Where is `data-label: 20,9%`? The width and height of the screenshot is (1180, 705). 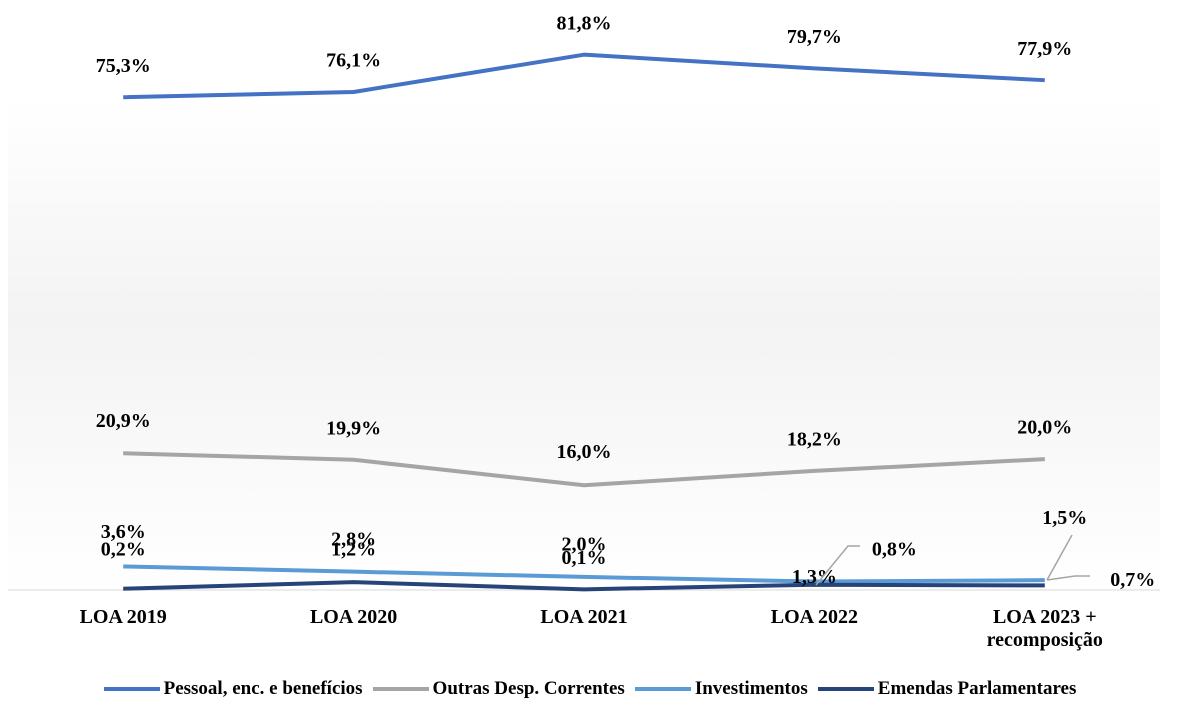
data-label: 20,9% is located at coordinates (123, 421).